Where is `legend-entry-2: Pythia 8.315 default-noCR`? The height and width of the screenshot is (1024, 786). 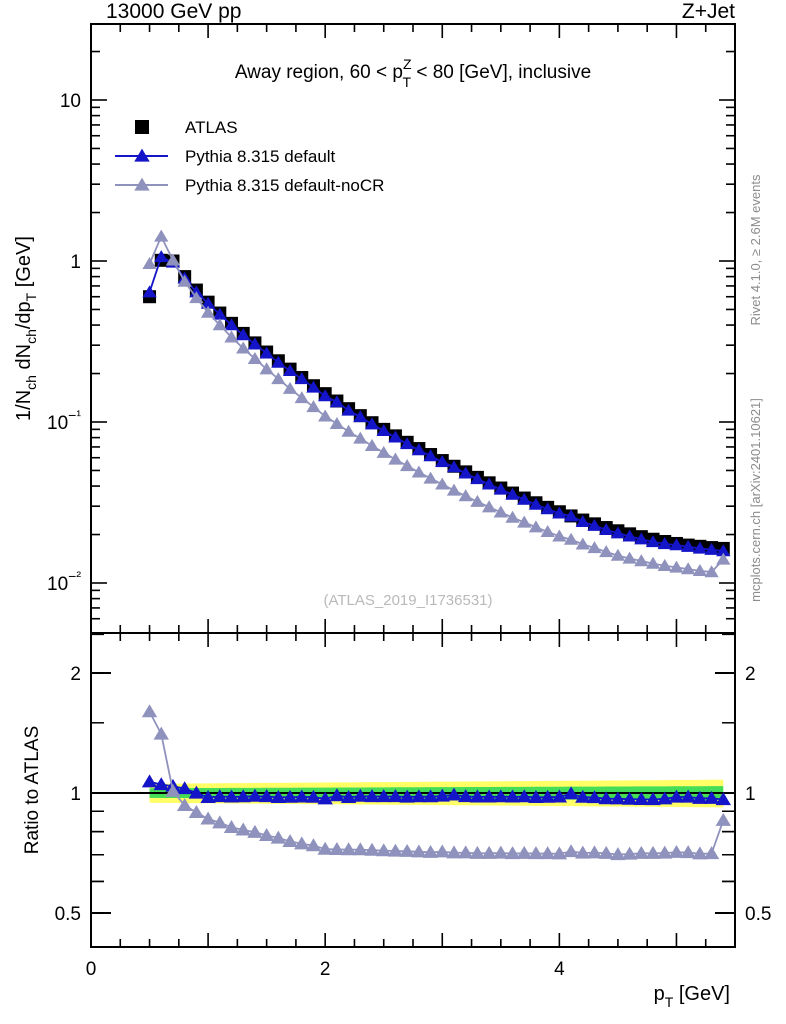 legend-entry-2: Pythia 8.315 default-noCR is located at coordinates (249, 185).